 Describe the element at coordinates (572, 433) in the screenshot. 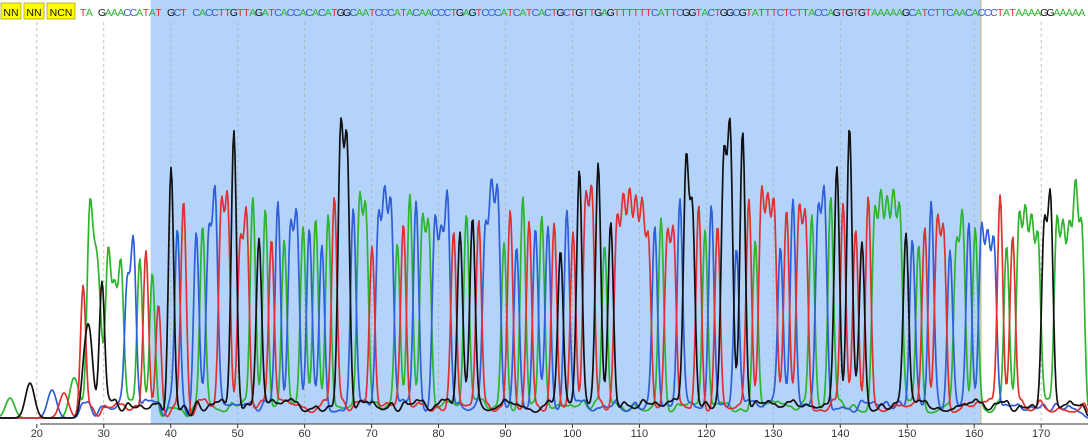

I see `x-tick-label: 100` at that location.